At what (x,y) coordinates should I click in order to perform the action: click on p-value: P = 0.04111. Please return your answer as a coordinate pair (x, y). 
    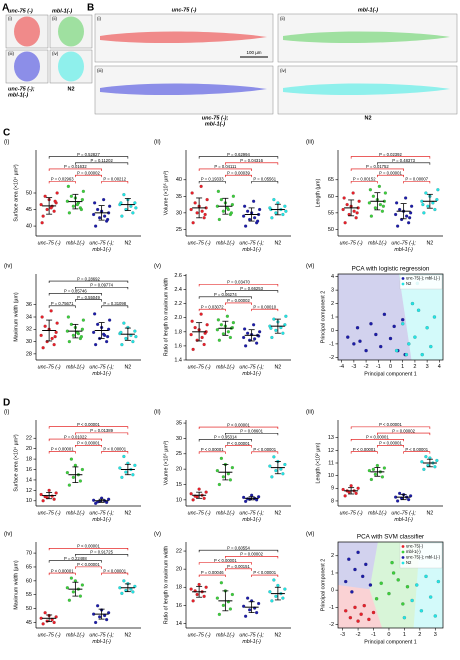
    Looking at the image, I should click on (225, 166).